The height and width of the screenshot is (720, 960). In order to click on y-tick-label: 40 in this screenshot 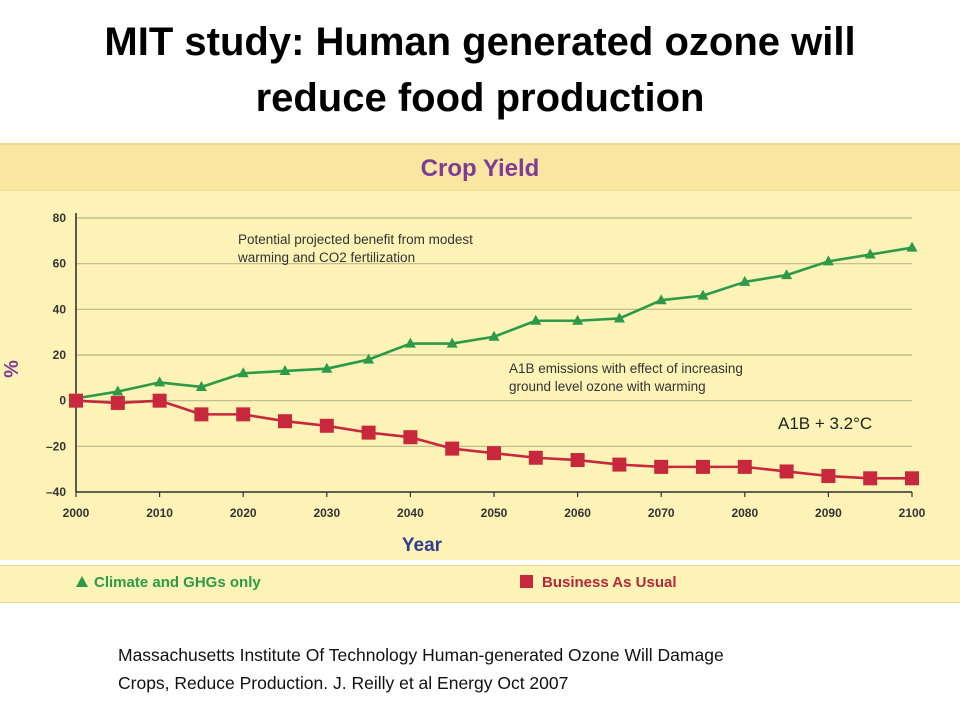, I will do `click(60, 309)`.